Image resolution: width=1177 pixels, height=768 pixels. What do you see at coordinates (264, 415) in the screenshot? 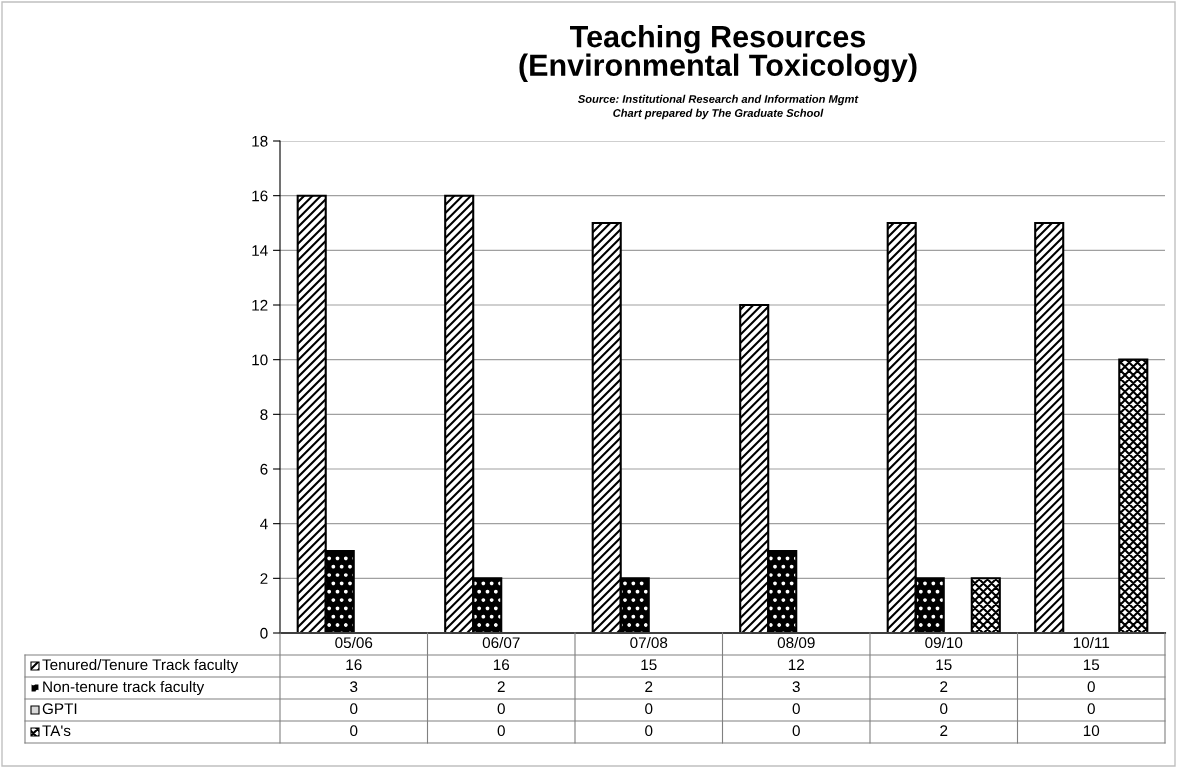
I see `y-tick-label: 8` at bounding box center [264, 415].